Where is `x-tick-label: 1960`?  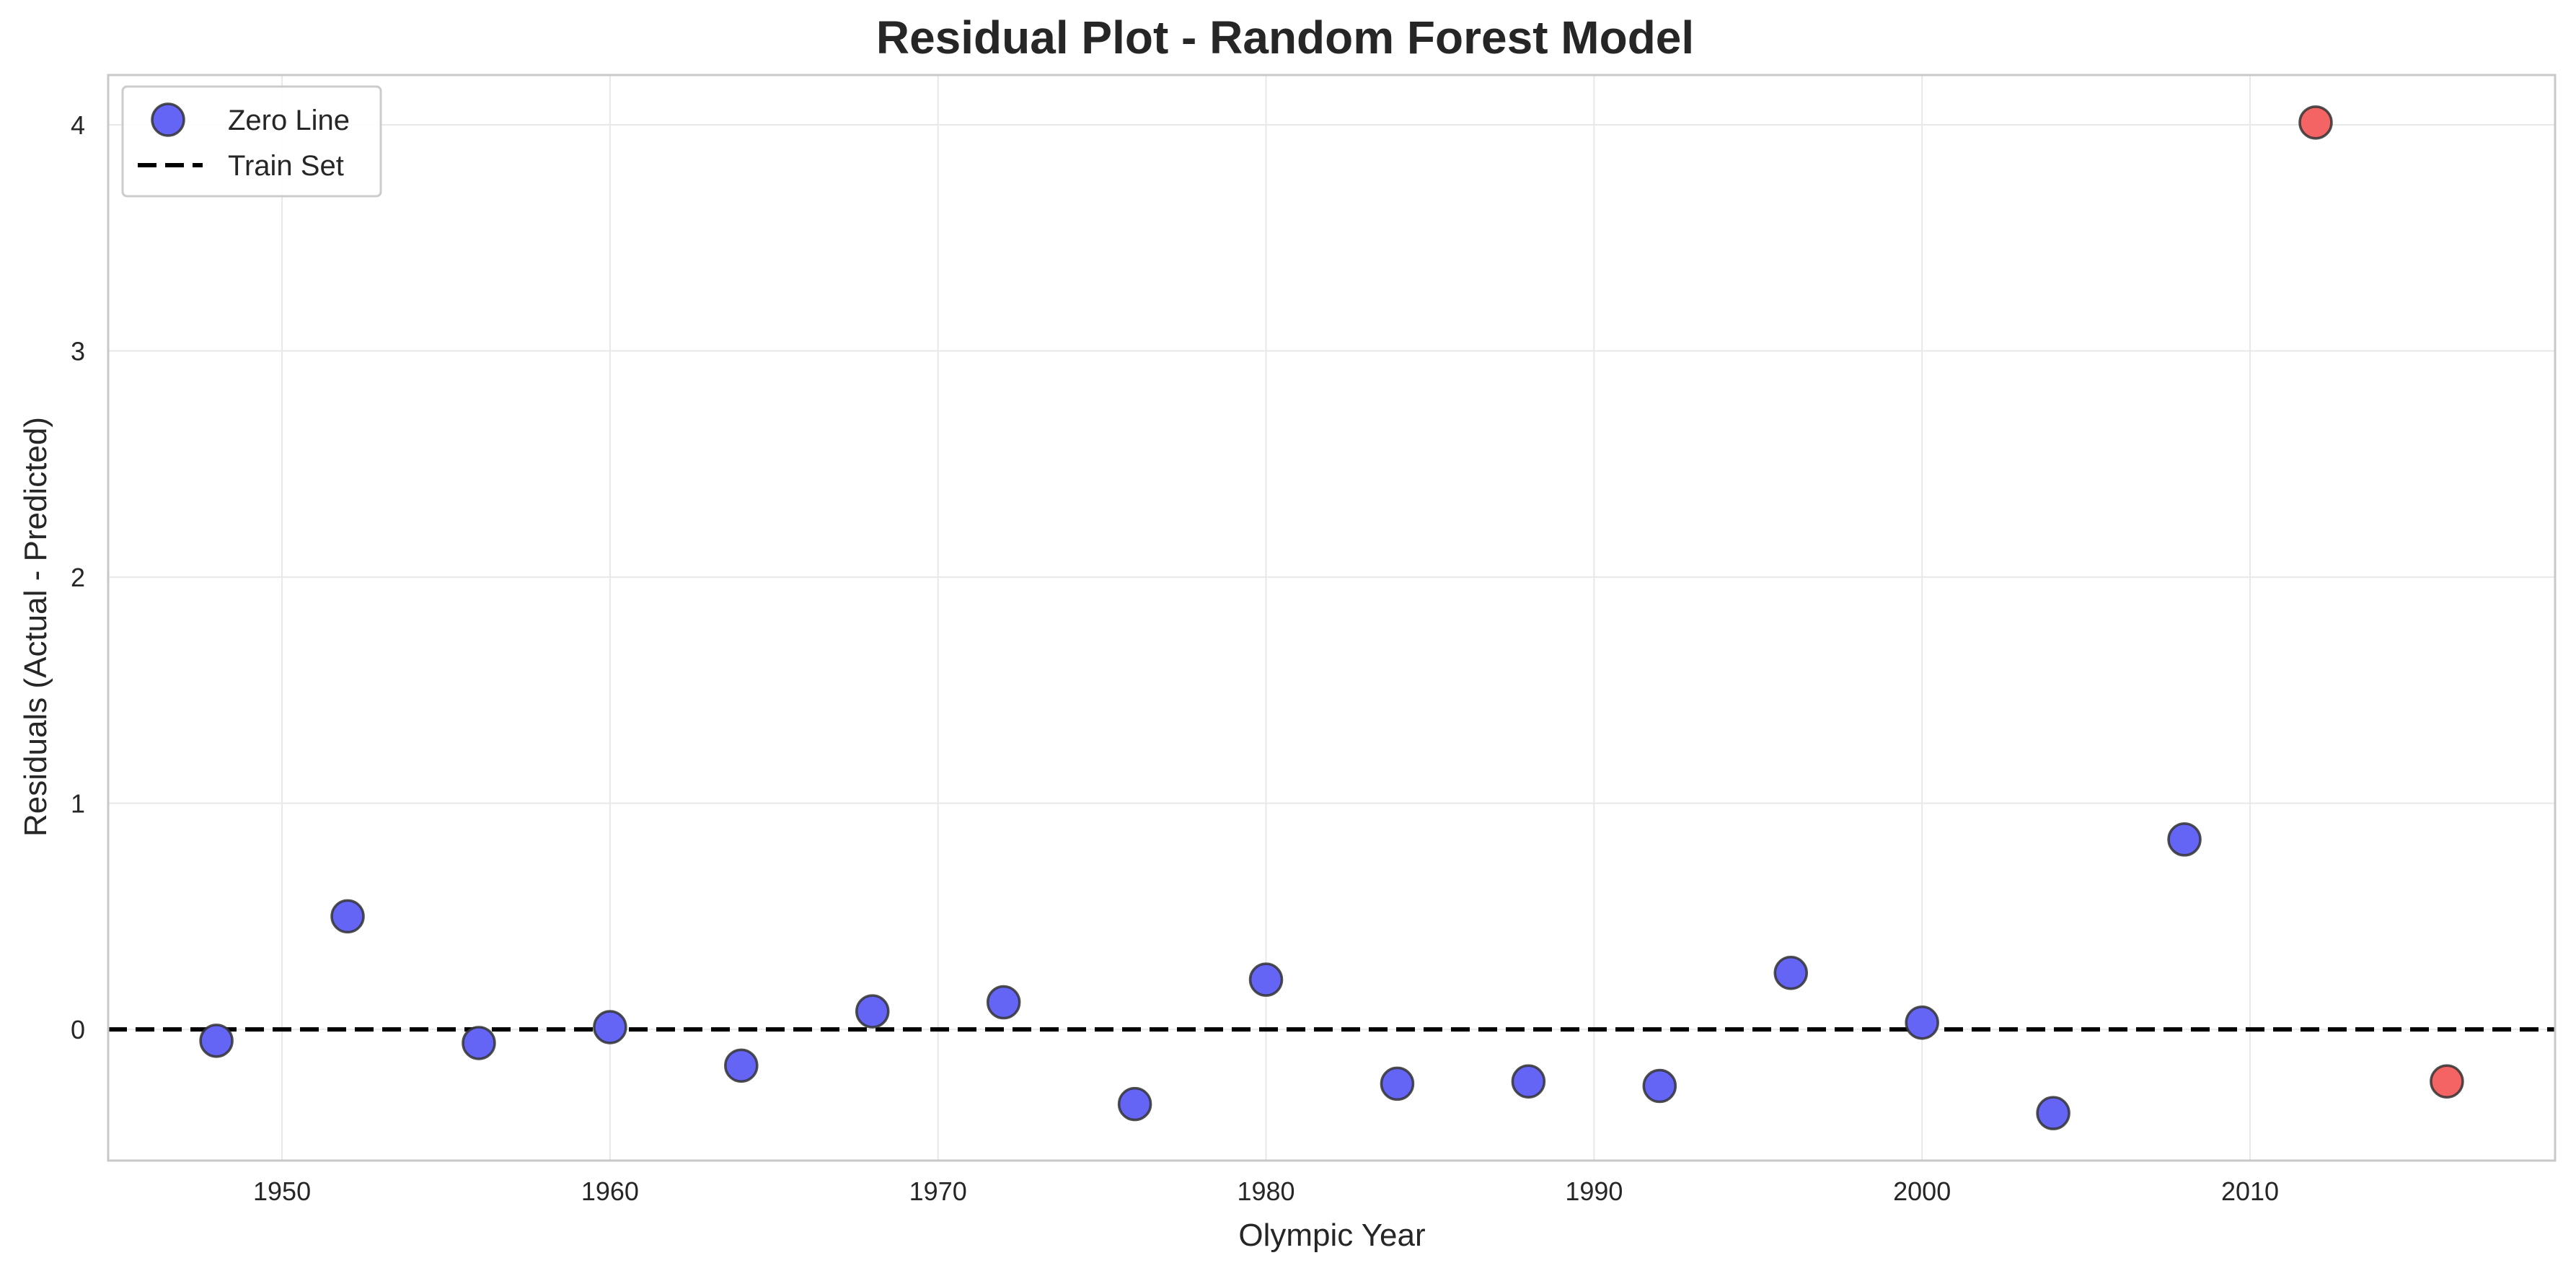
x-tick-label: 1960 is located at coordinates (610, 1191).